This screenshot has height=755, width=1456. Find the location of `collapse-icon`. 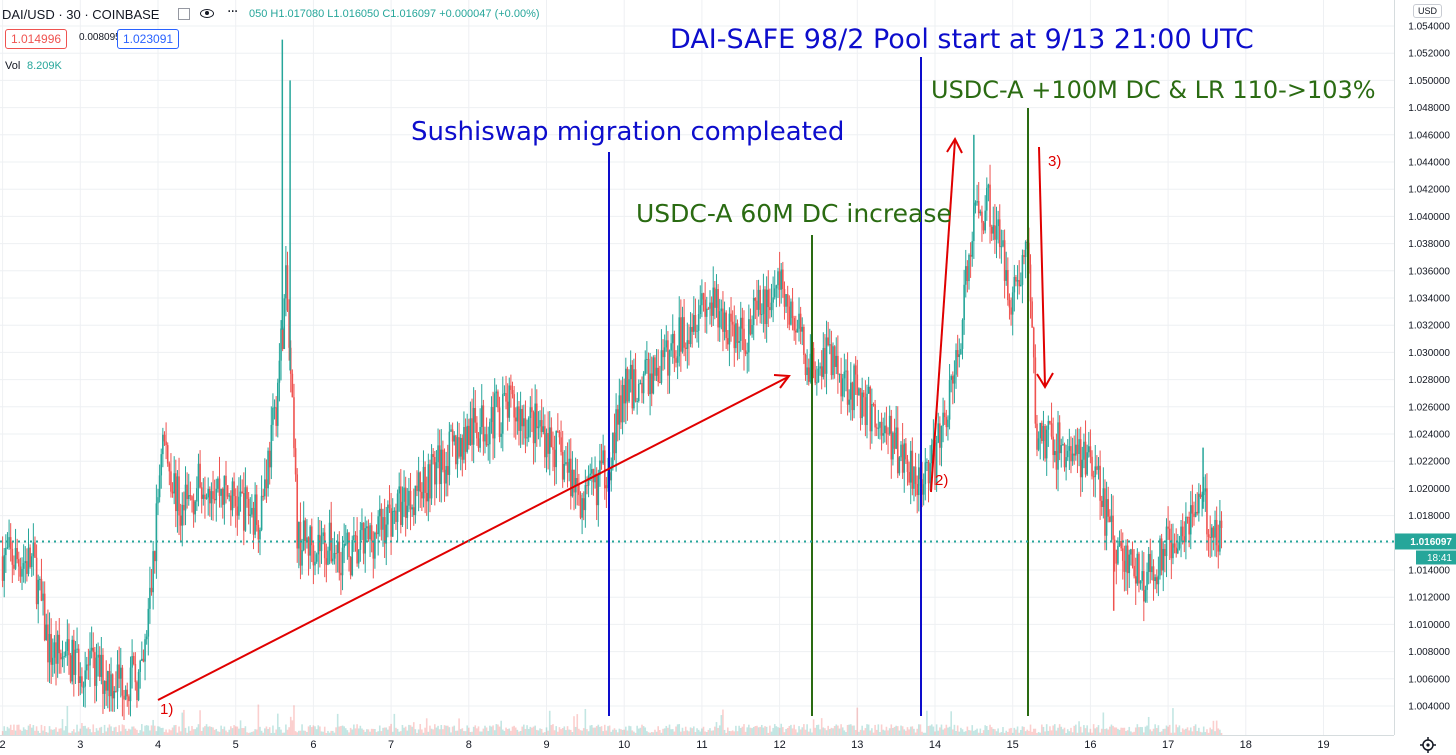

collapse-icon is located at coordinates (184, 14).